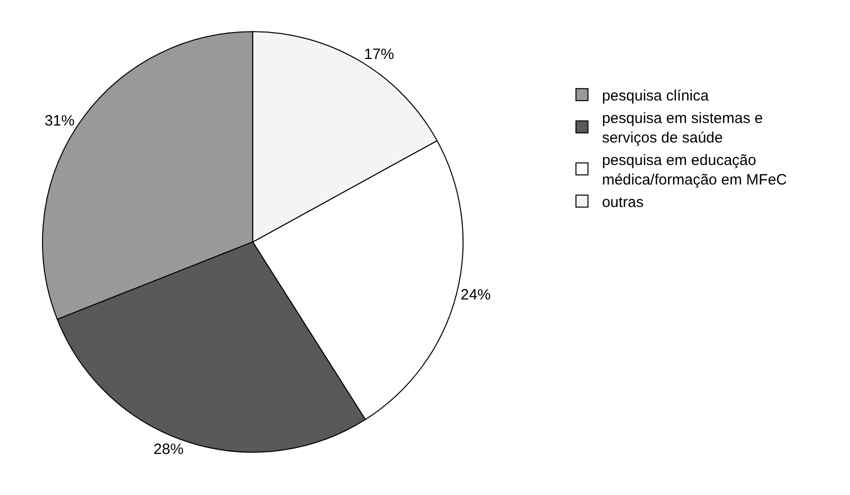 Image resolution: width=850 pixels, height=495 pixels. Describe the element at coordinates (623, 202) in the screenshot. I see `legend-label: outras` at that location.